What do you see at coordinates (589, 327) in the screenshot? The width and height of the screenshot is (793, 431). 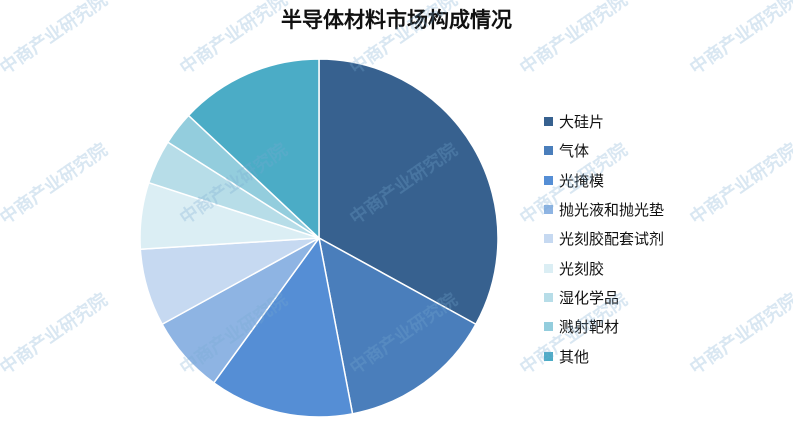 I see `legend-label: 溅射靶材` at bounding box center [589, 327].